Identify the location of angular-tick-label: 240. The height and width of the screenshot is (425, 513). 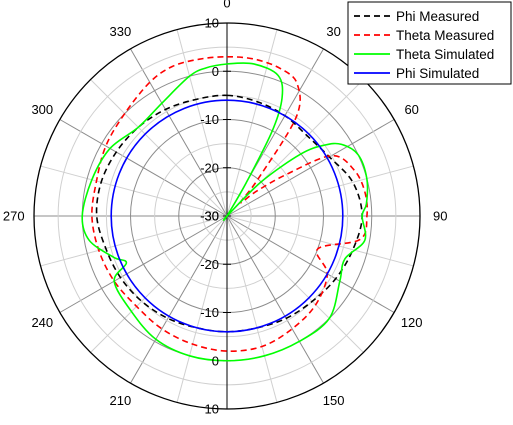
(42, 322).